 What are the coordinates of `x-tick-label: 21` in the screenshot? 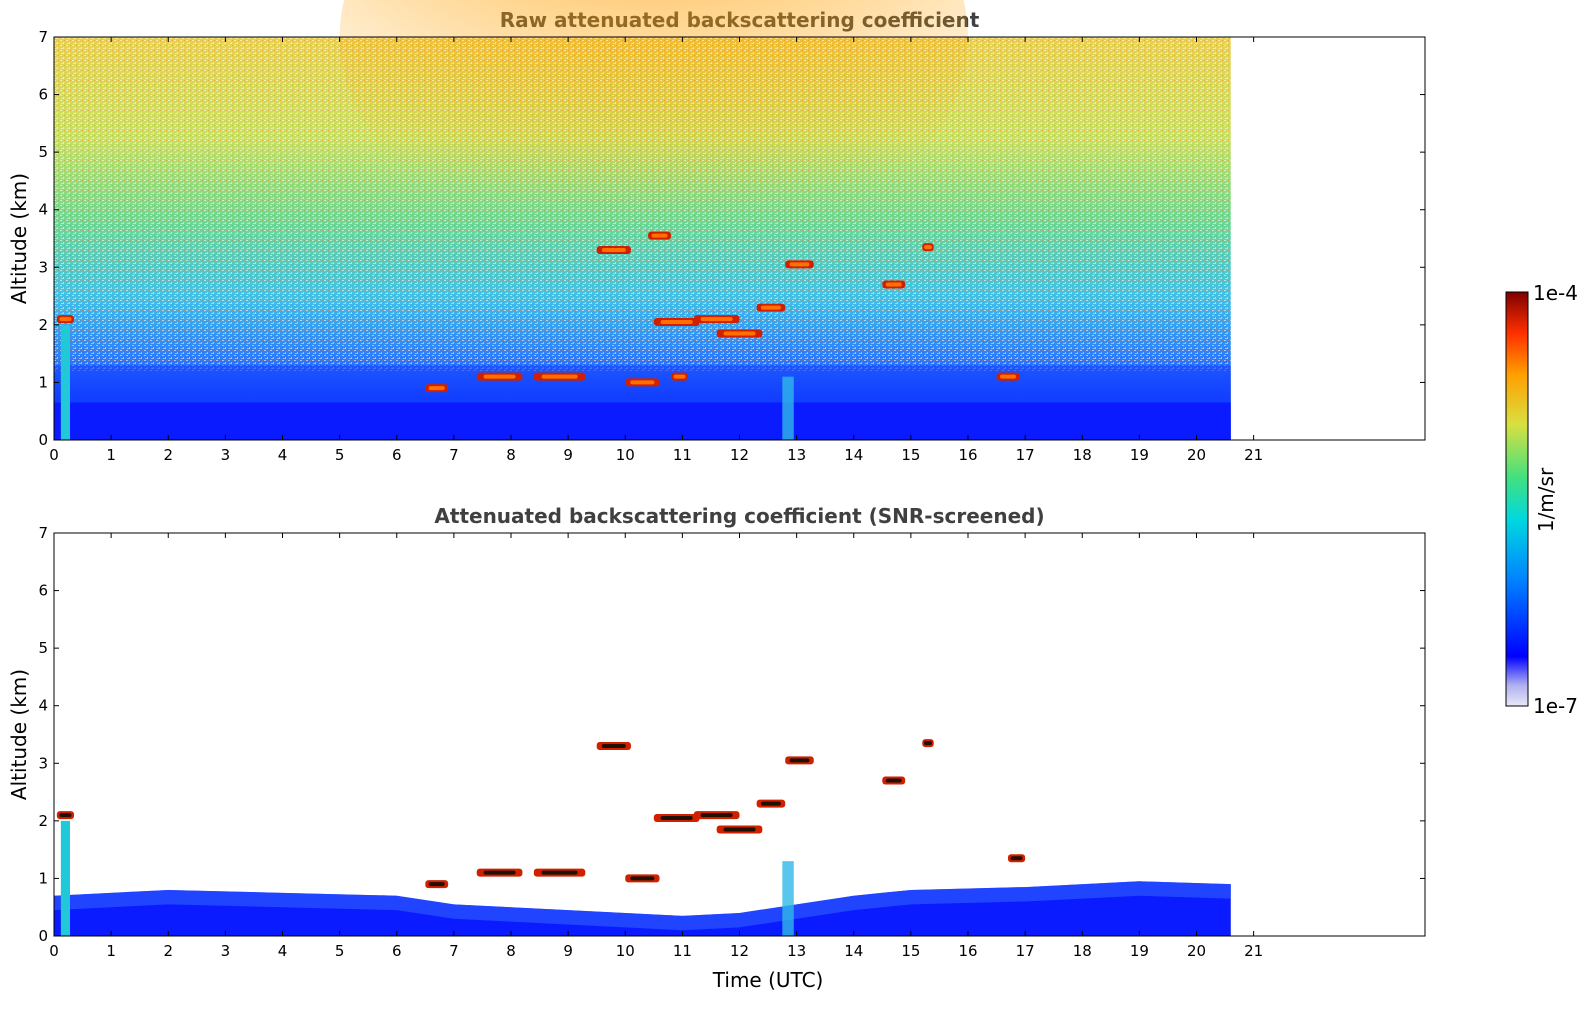 It's located at (1253, 951).